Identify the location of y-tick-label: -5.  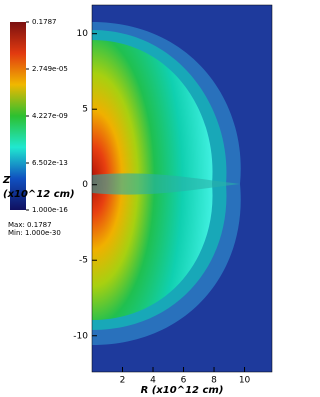
(83, 261).